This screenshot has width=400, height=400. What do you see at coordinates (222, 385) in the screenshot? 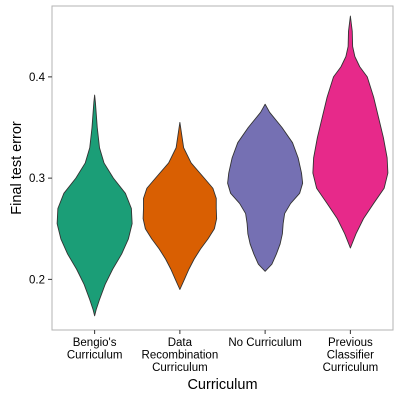
I see `x-axis-title: Curriculum` at bounding box center [222, 385].